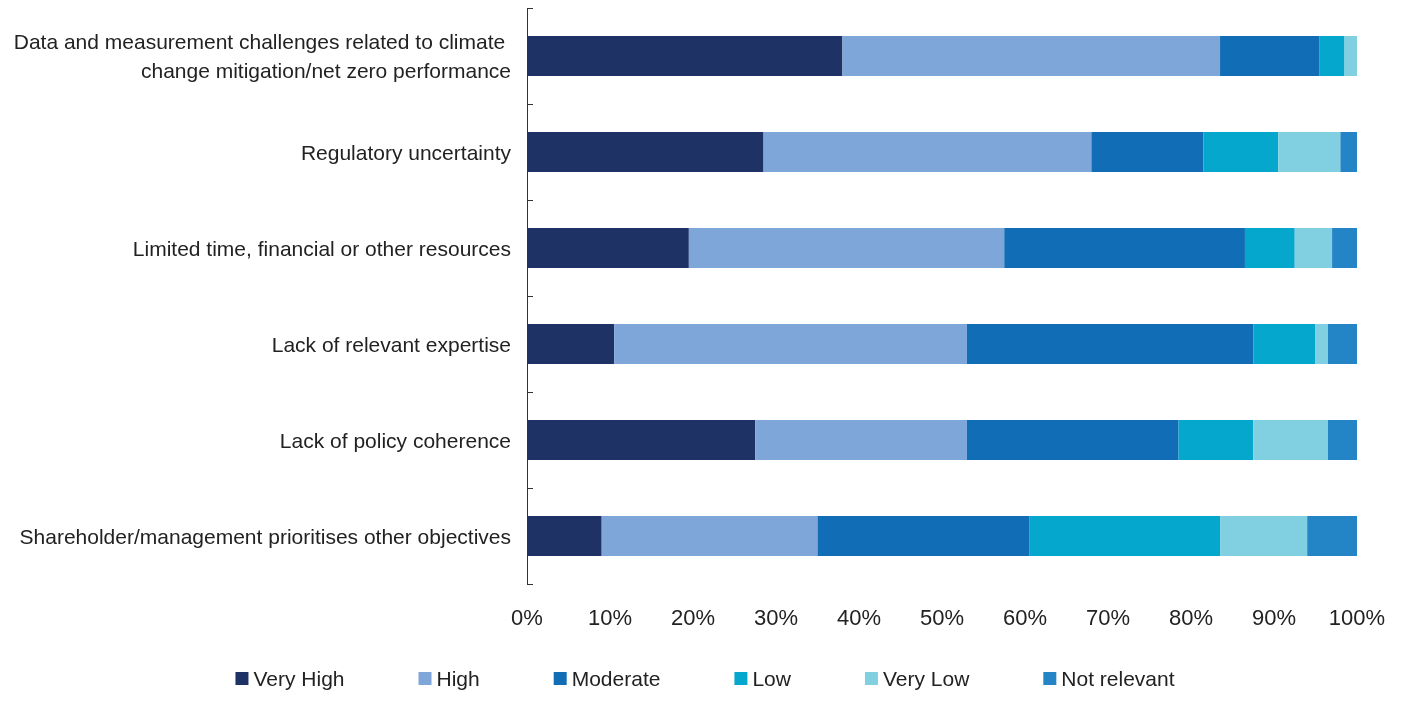 This screenshot has height=704, width=1410. What do you see at coordinates (391, 344) in the screenshot?
I see `y-tick-label: Lack of relevant expertise` at bounding box center [391, 344].